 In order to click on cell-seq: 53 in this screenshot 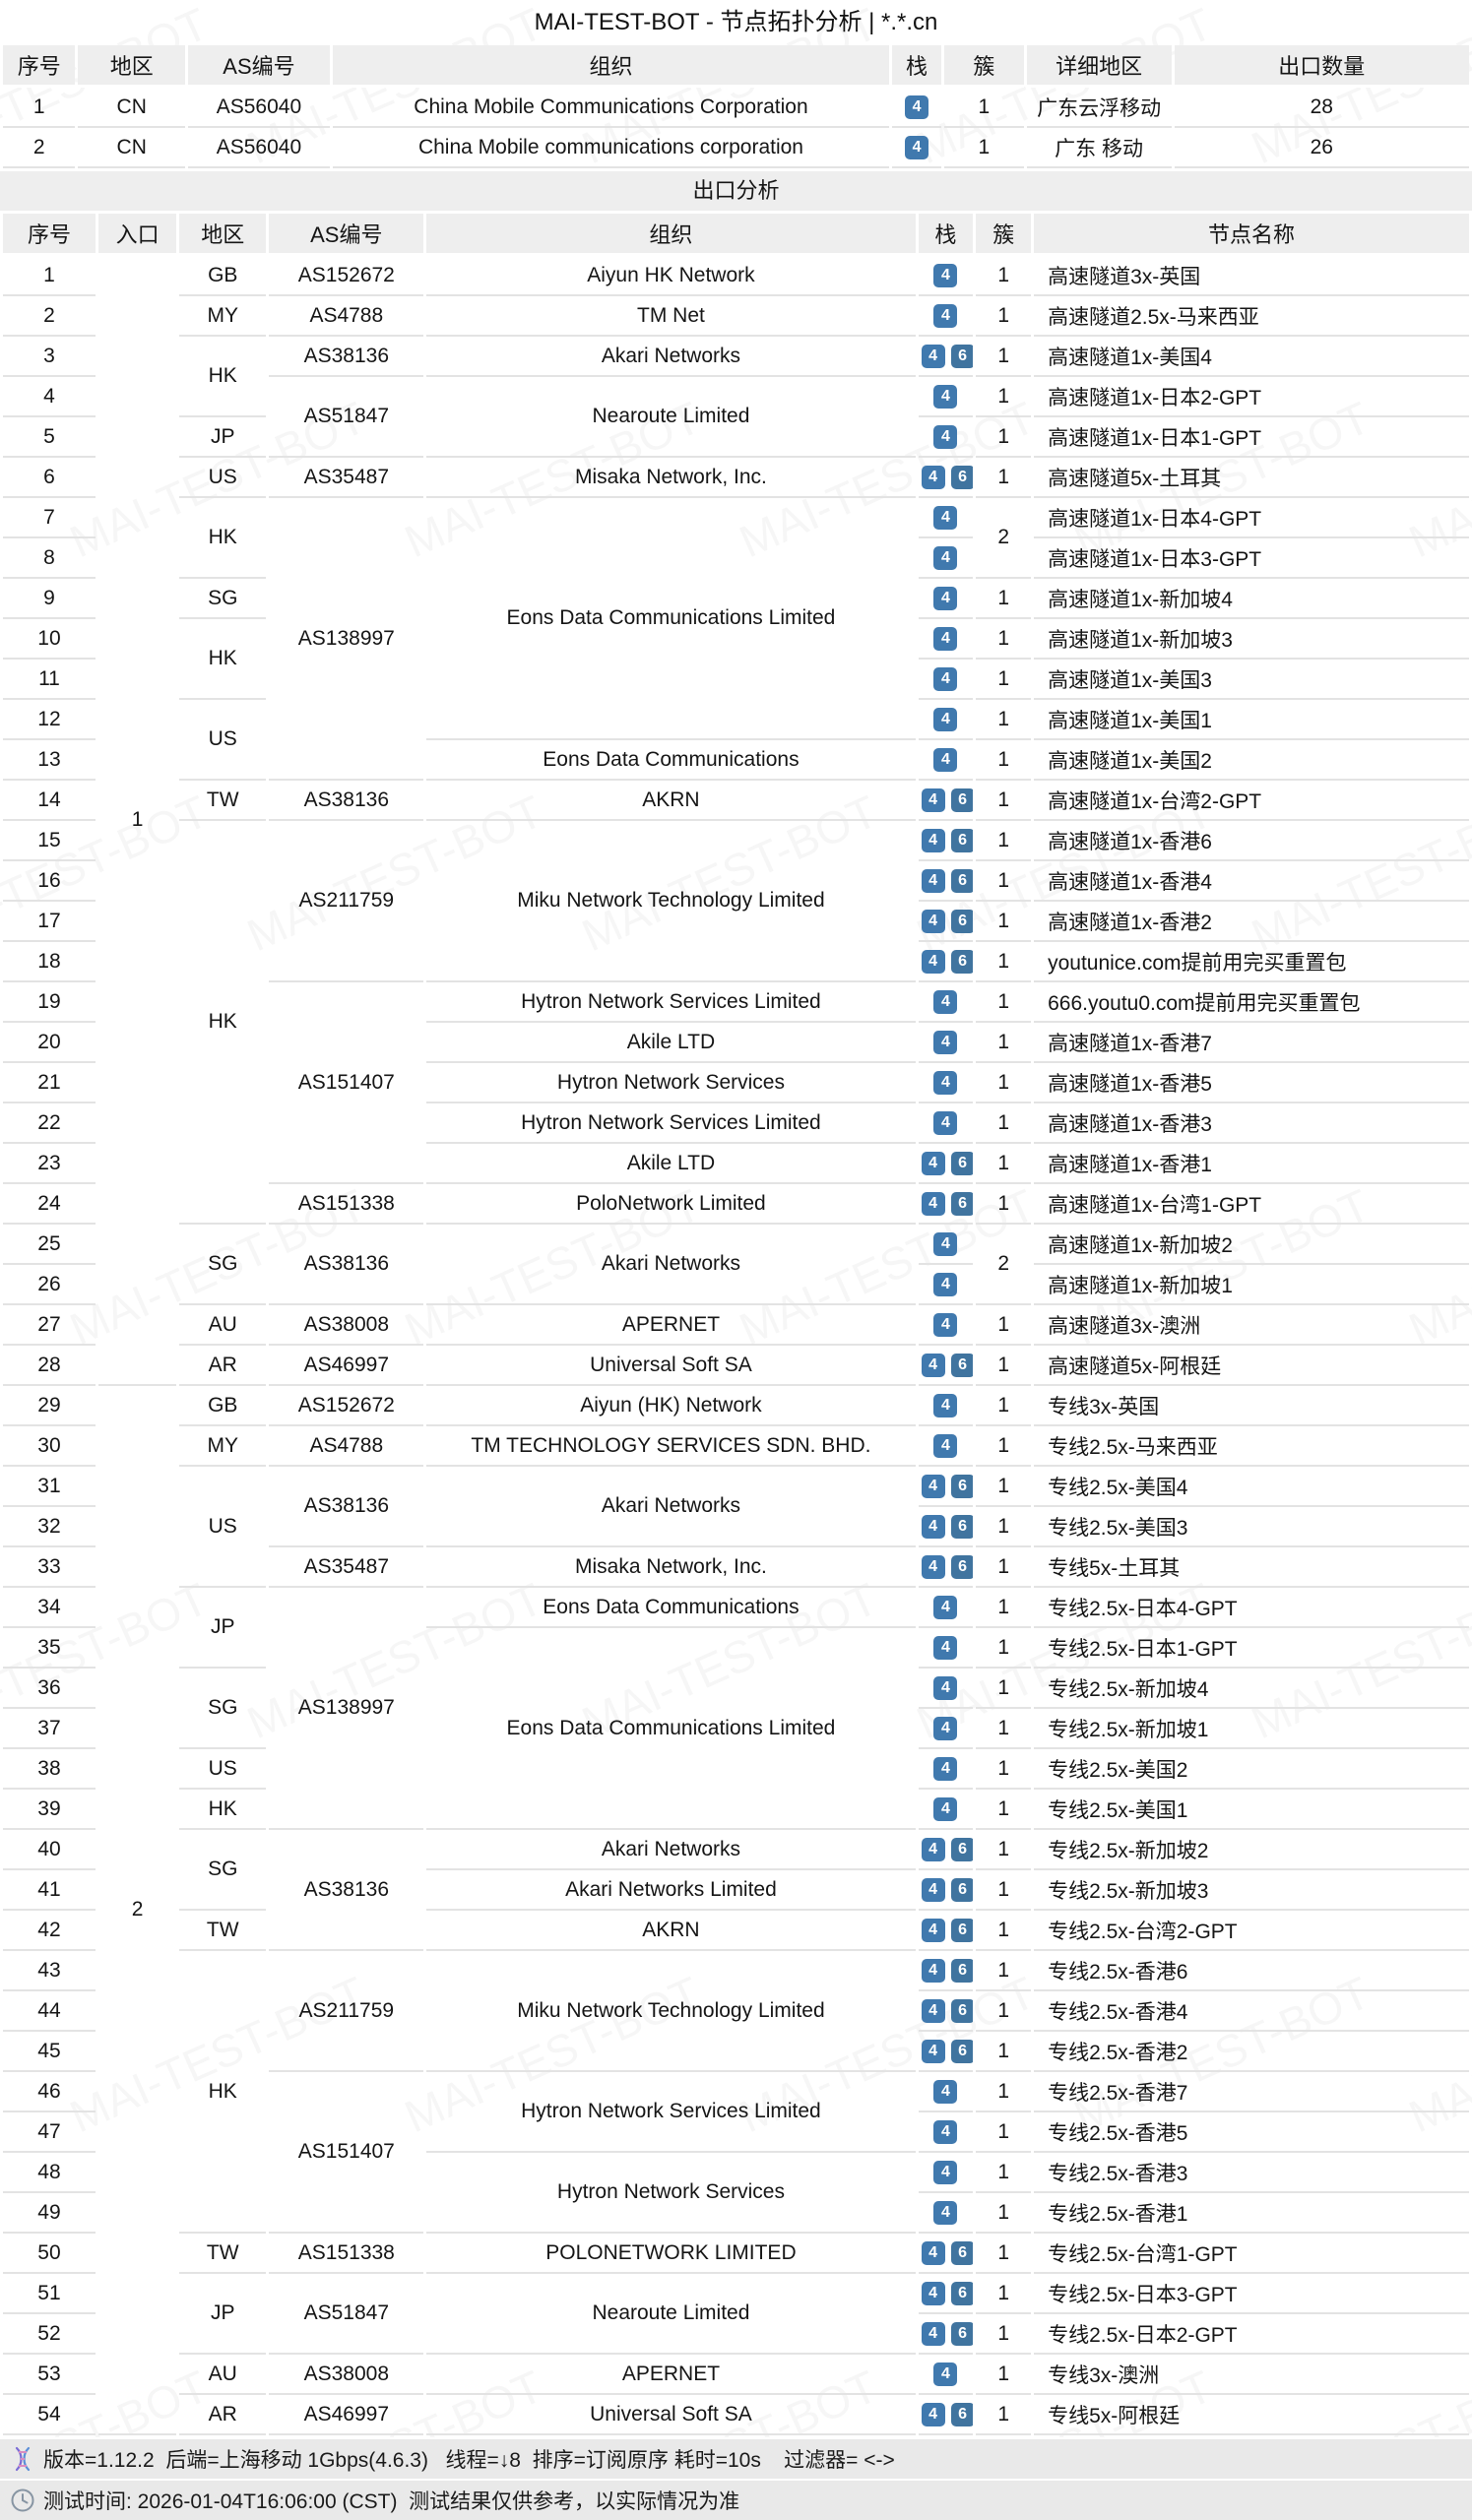, I will do `click(49, 2375)`.